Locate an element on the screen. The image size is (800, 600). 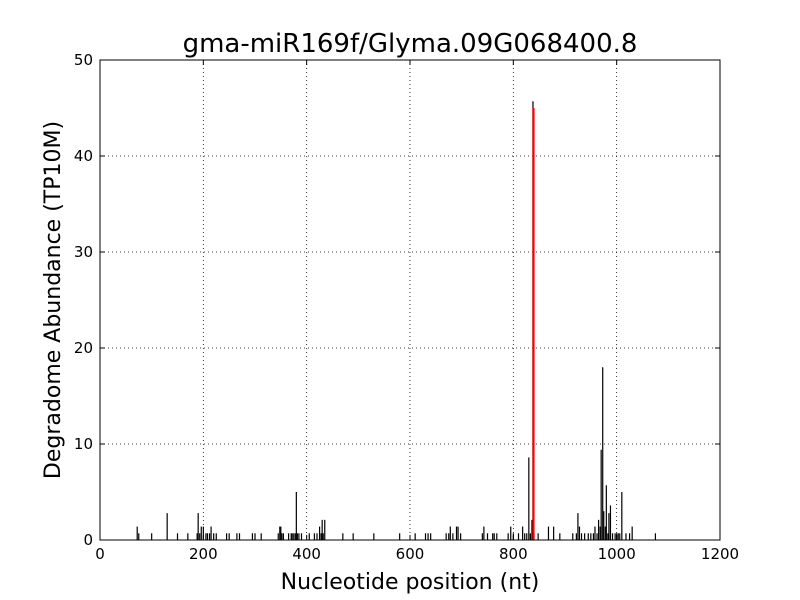
y-tick-label: 30 is located at coordinates (83, 252).